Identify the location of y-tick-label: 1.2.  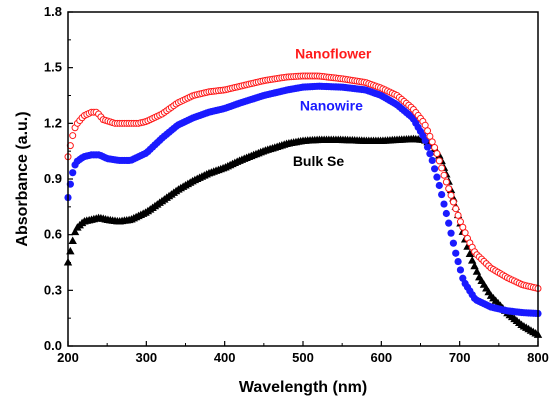
(53, 122).